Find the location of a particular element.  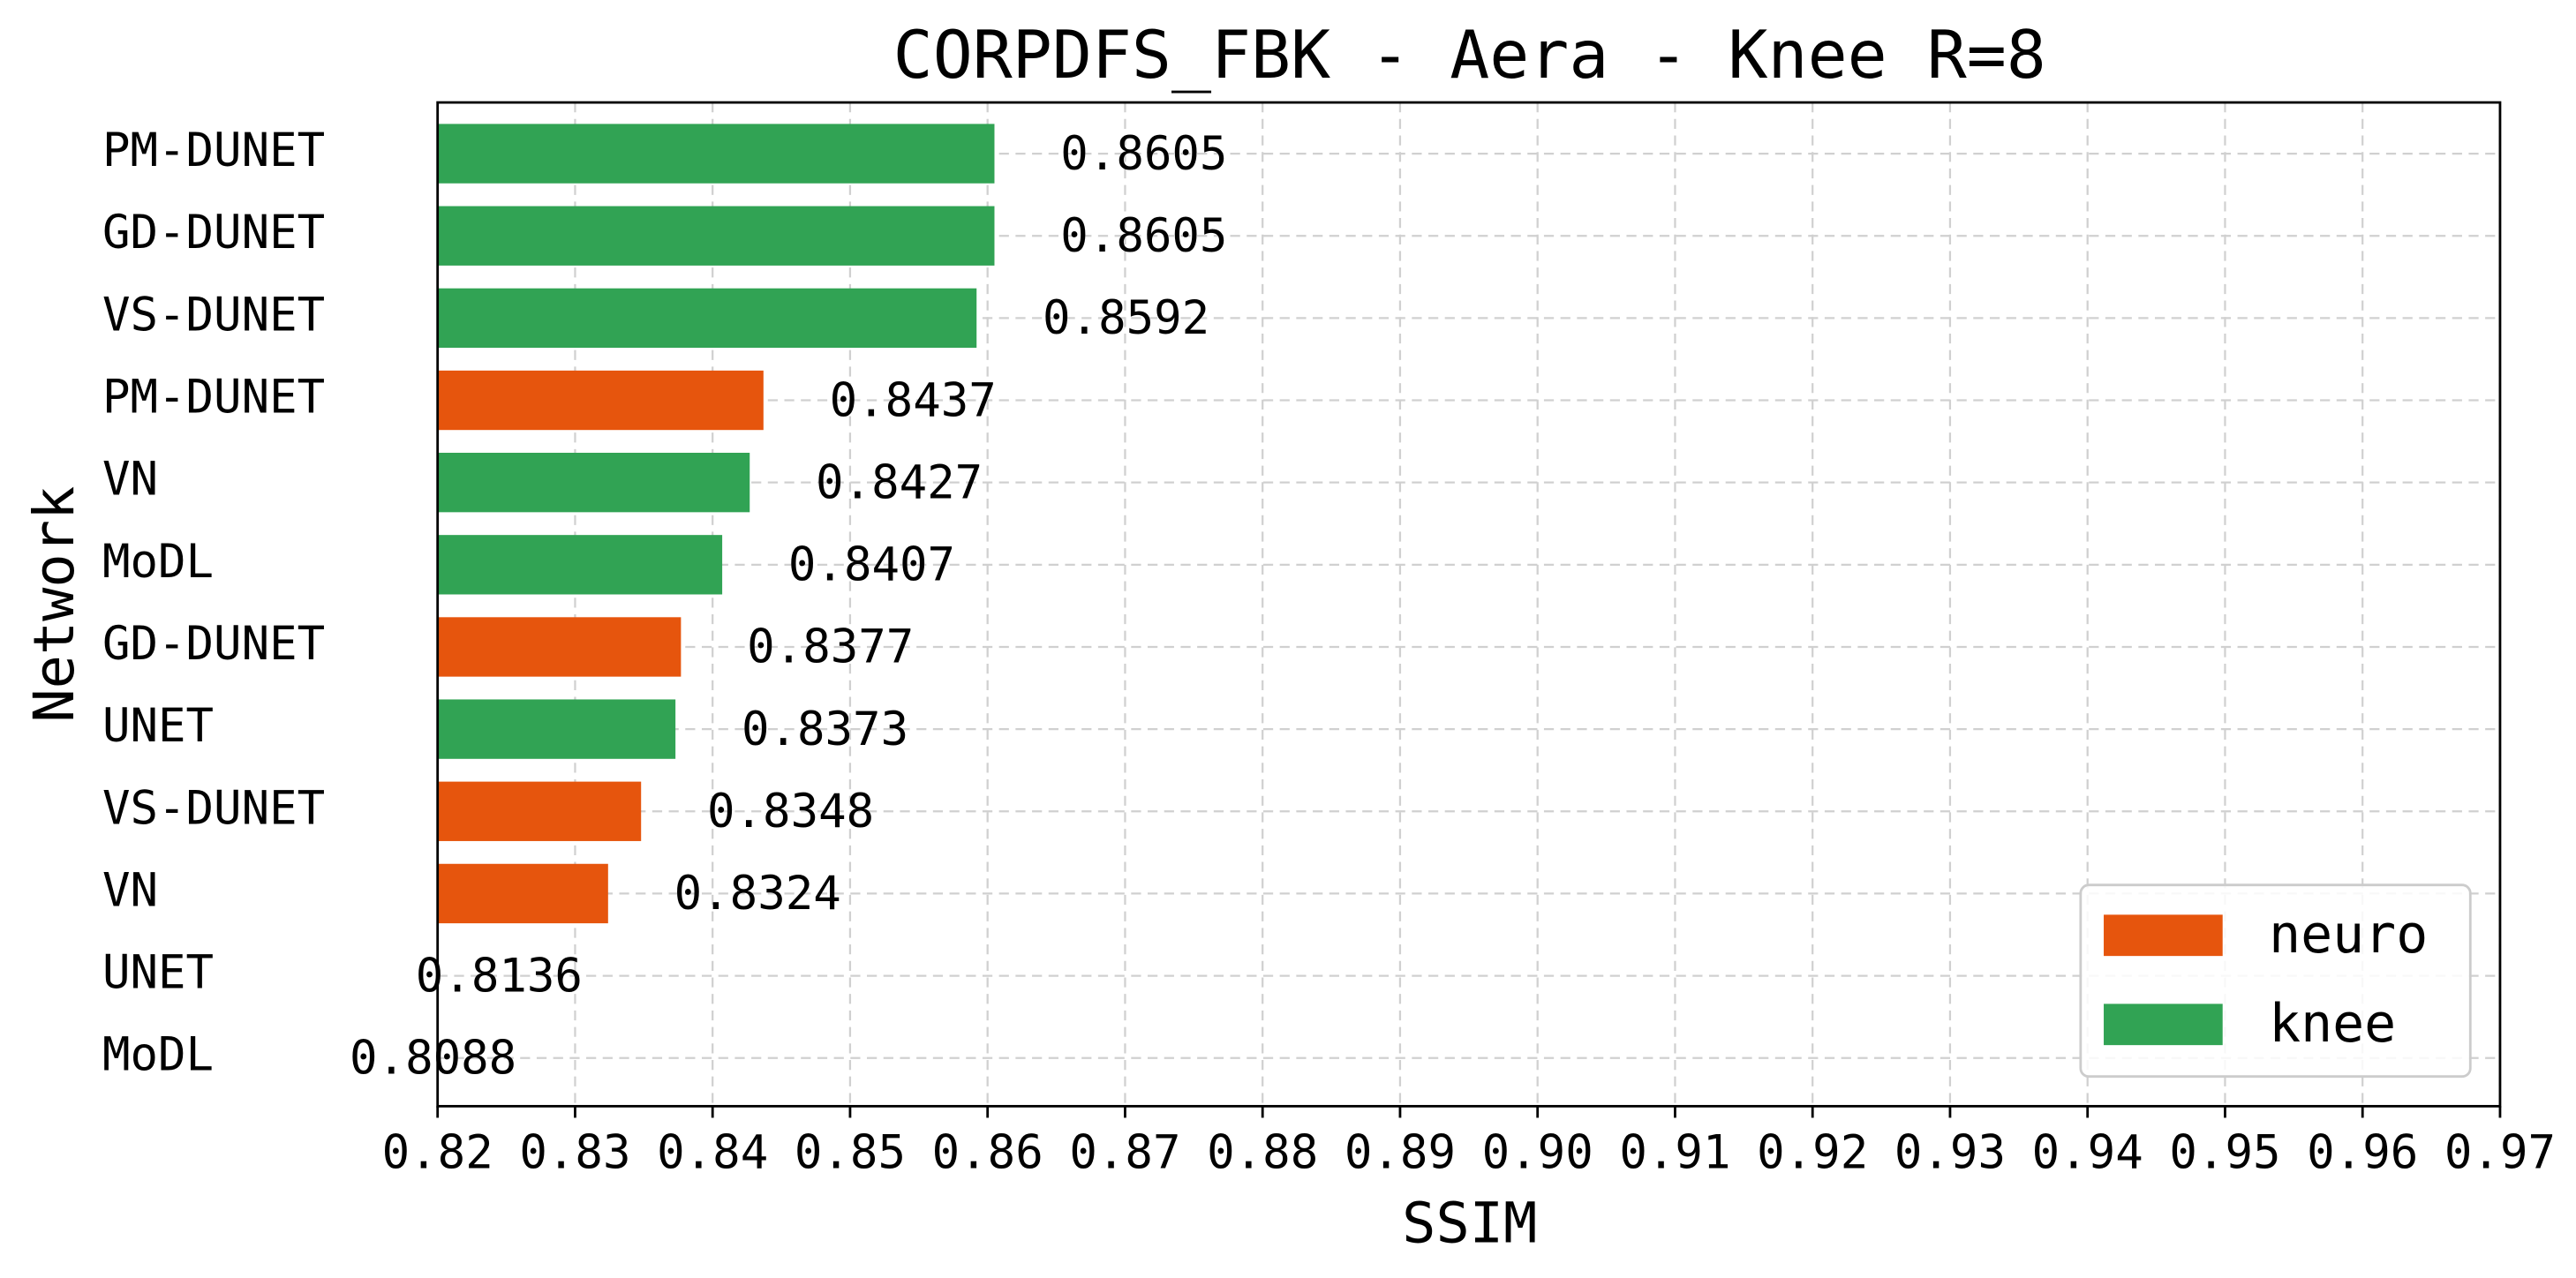

x-tick-label: 0.96 is located at coordinates (2363, 1152).